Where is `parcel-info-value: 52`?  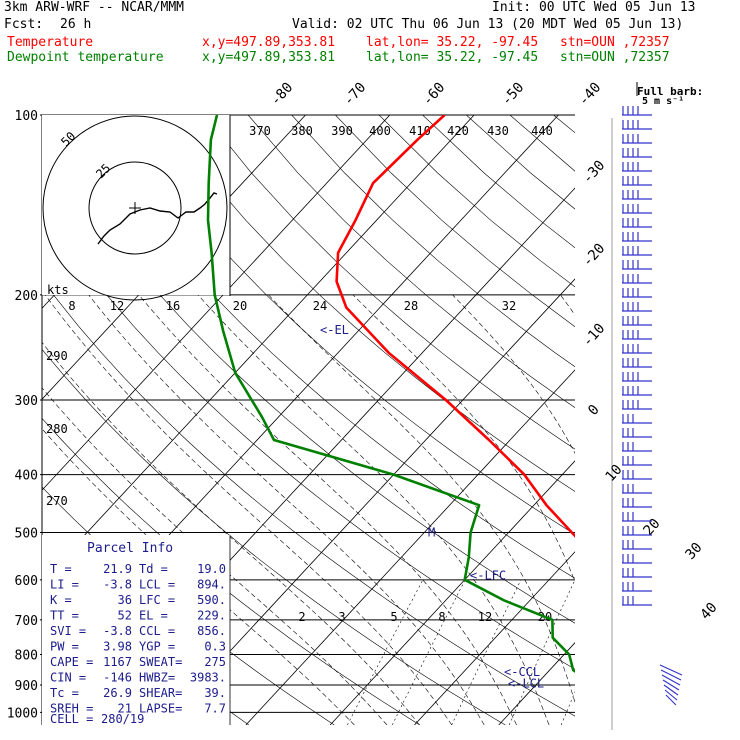 parcel-info-value: 52 is located at coordinates (125, 616).